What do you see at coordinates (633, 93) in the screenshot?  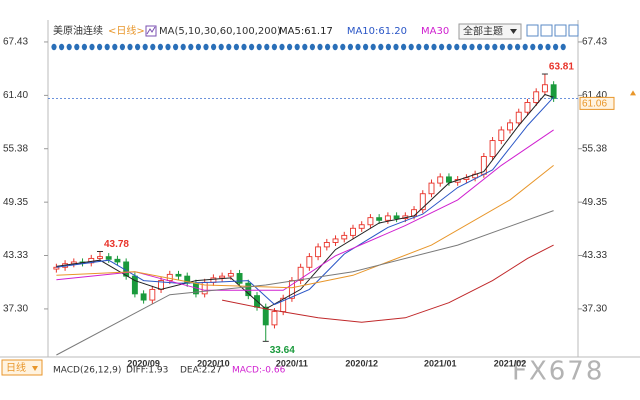 I see `last-price-arrow` at bounding box center [633, 93].